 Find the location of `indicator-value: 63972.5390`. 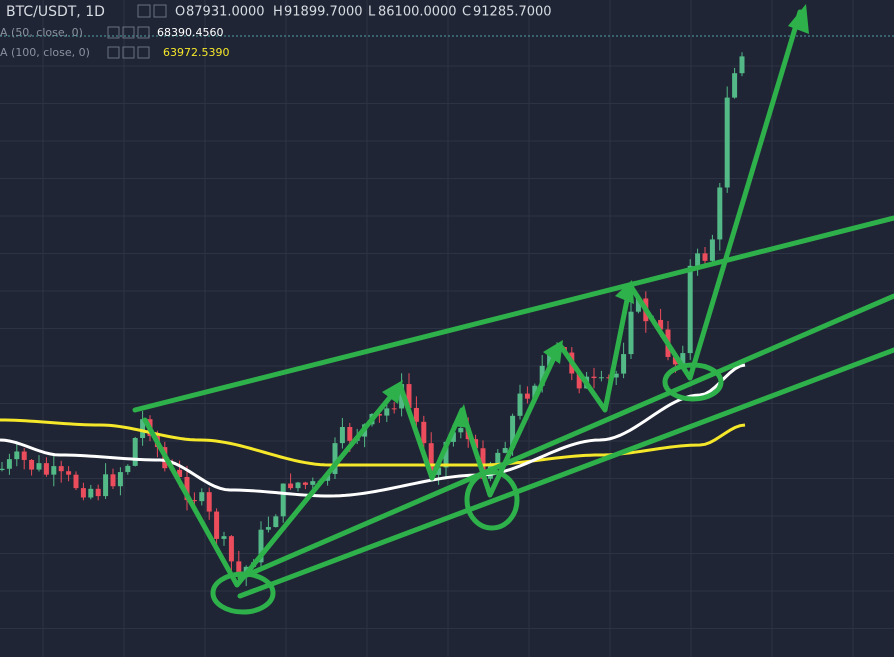

indicator-value: 63972.5390 is located at coordinates (196, 52).